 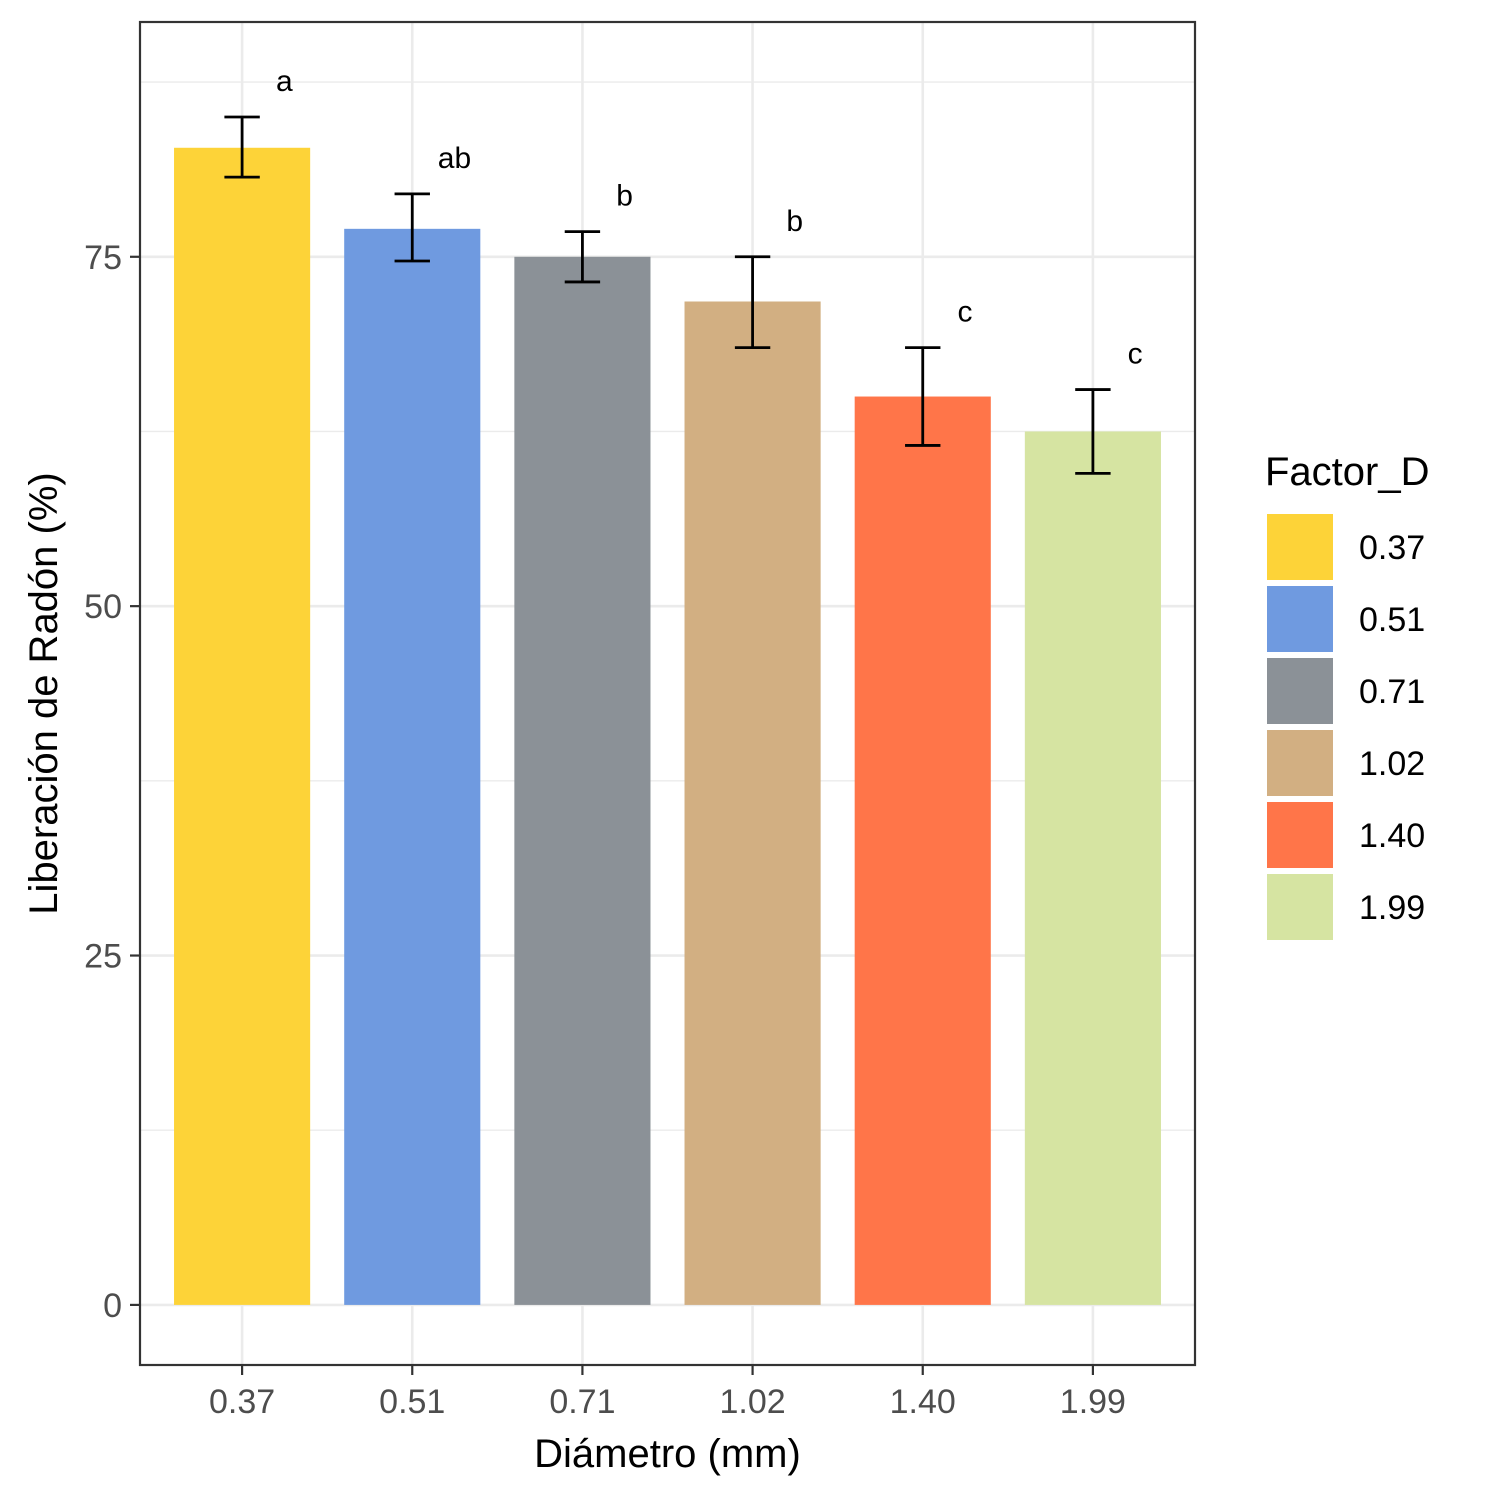 What do you see at coordinates (412, 766) in the screenshot?
I see `bar-0.51` at bounding box center [412, 766].